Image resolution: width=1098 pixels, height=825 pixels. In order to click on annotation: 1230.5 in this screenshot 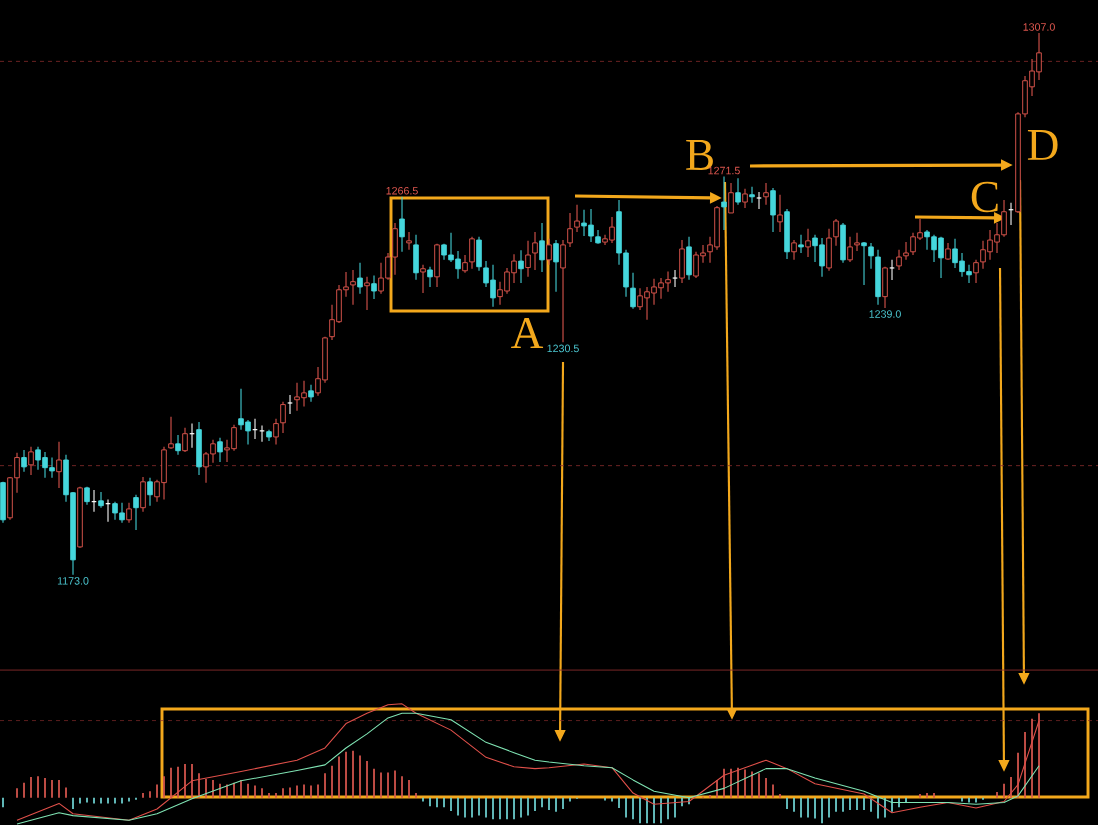, I will do `click(563, 348)`.